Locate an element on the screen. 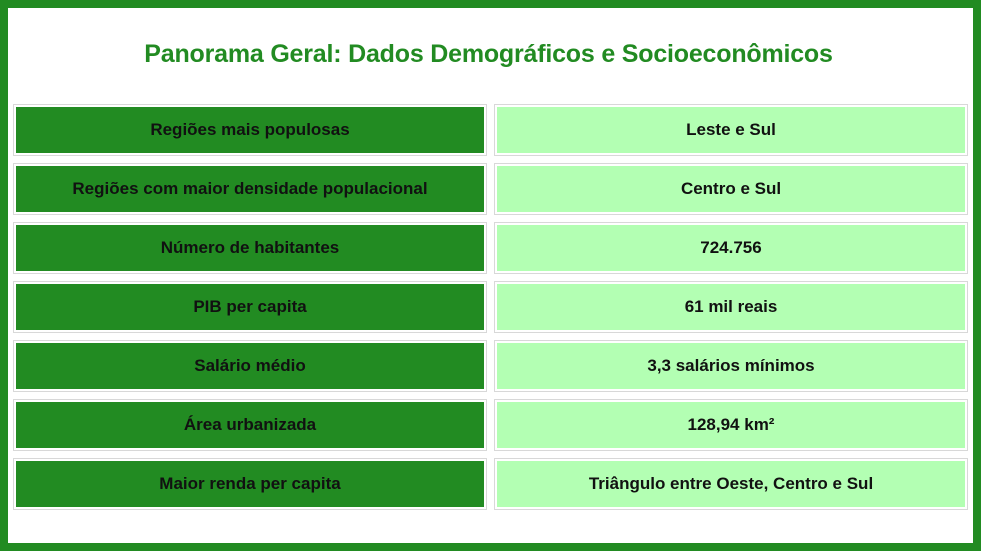 The height and width of the screenshot is (551, 981). row-value: Leste e Sul is located at coordinates (731, 130).